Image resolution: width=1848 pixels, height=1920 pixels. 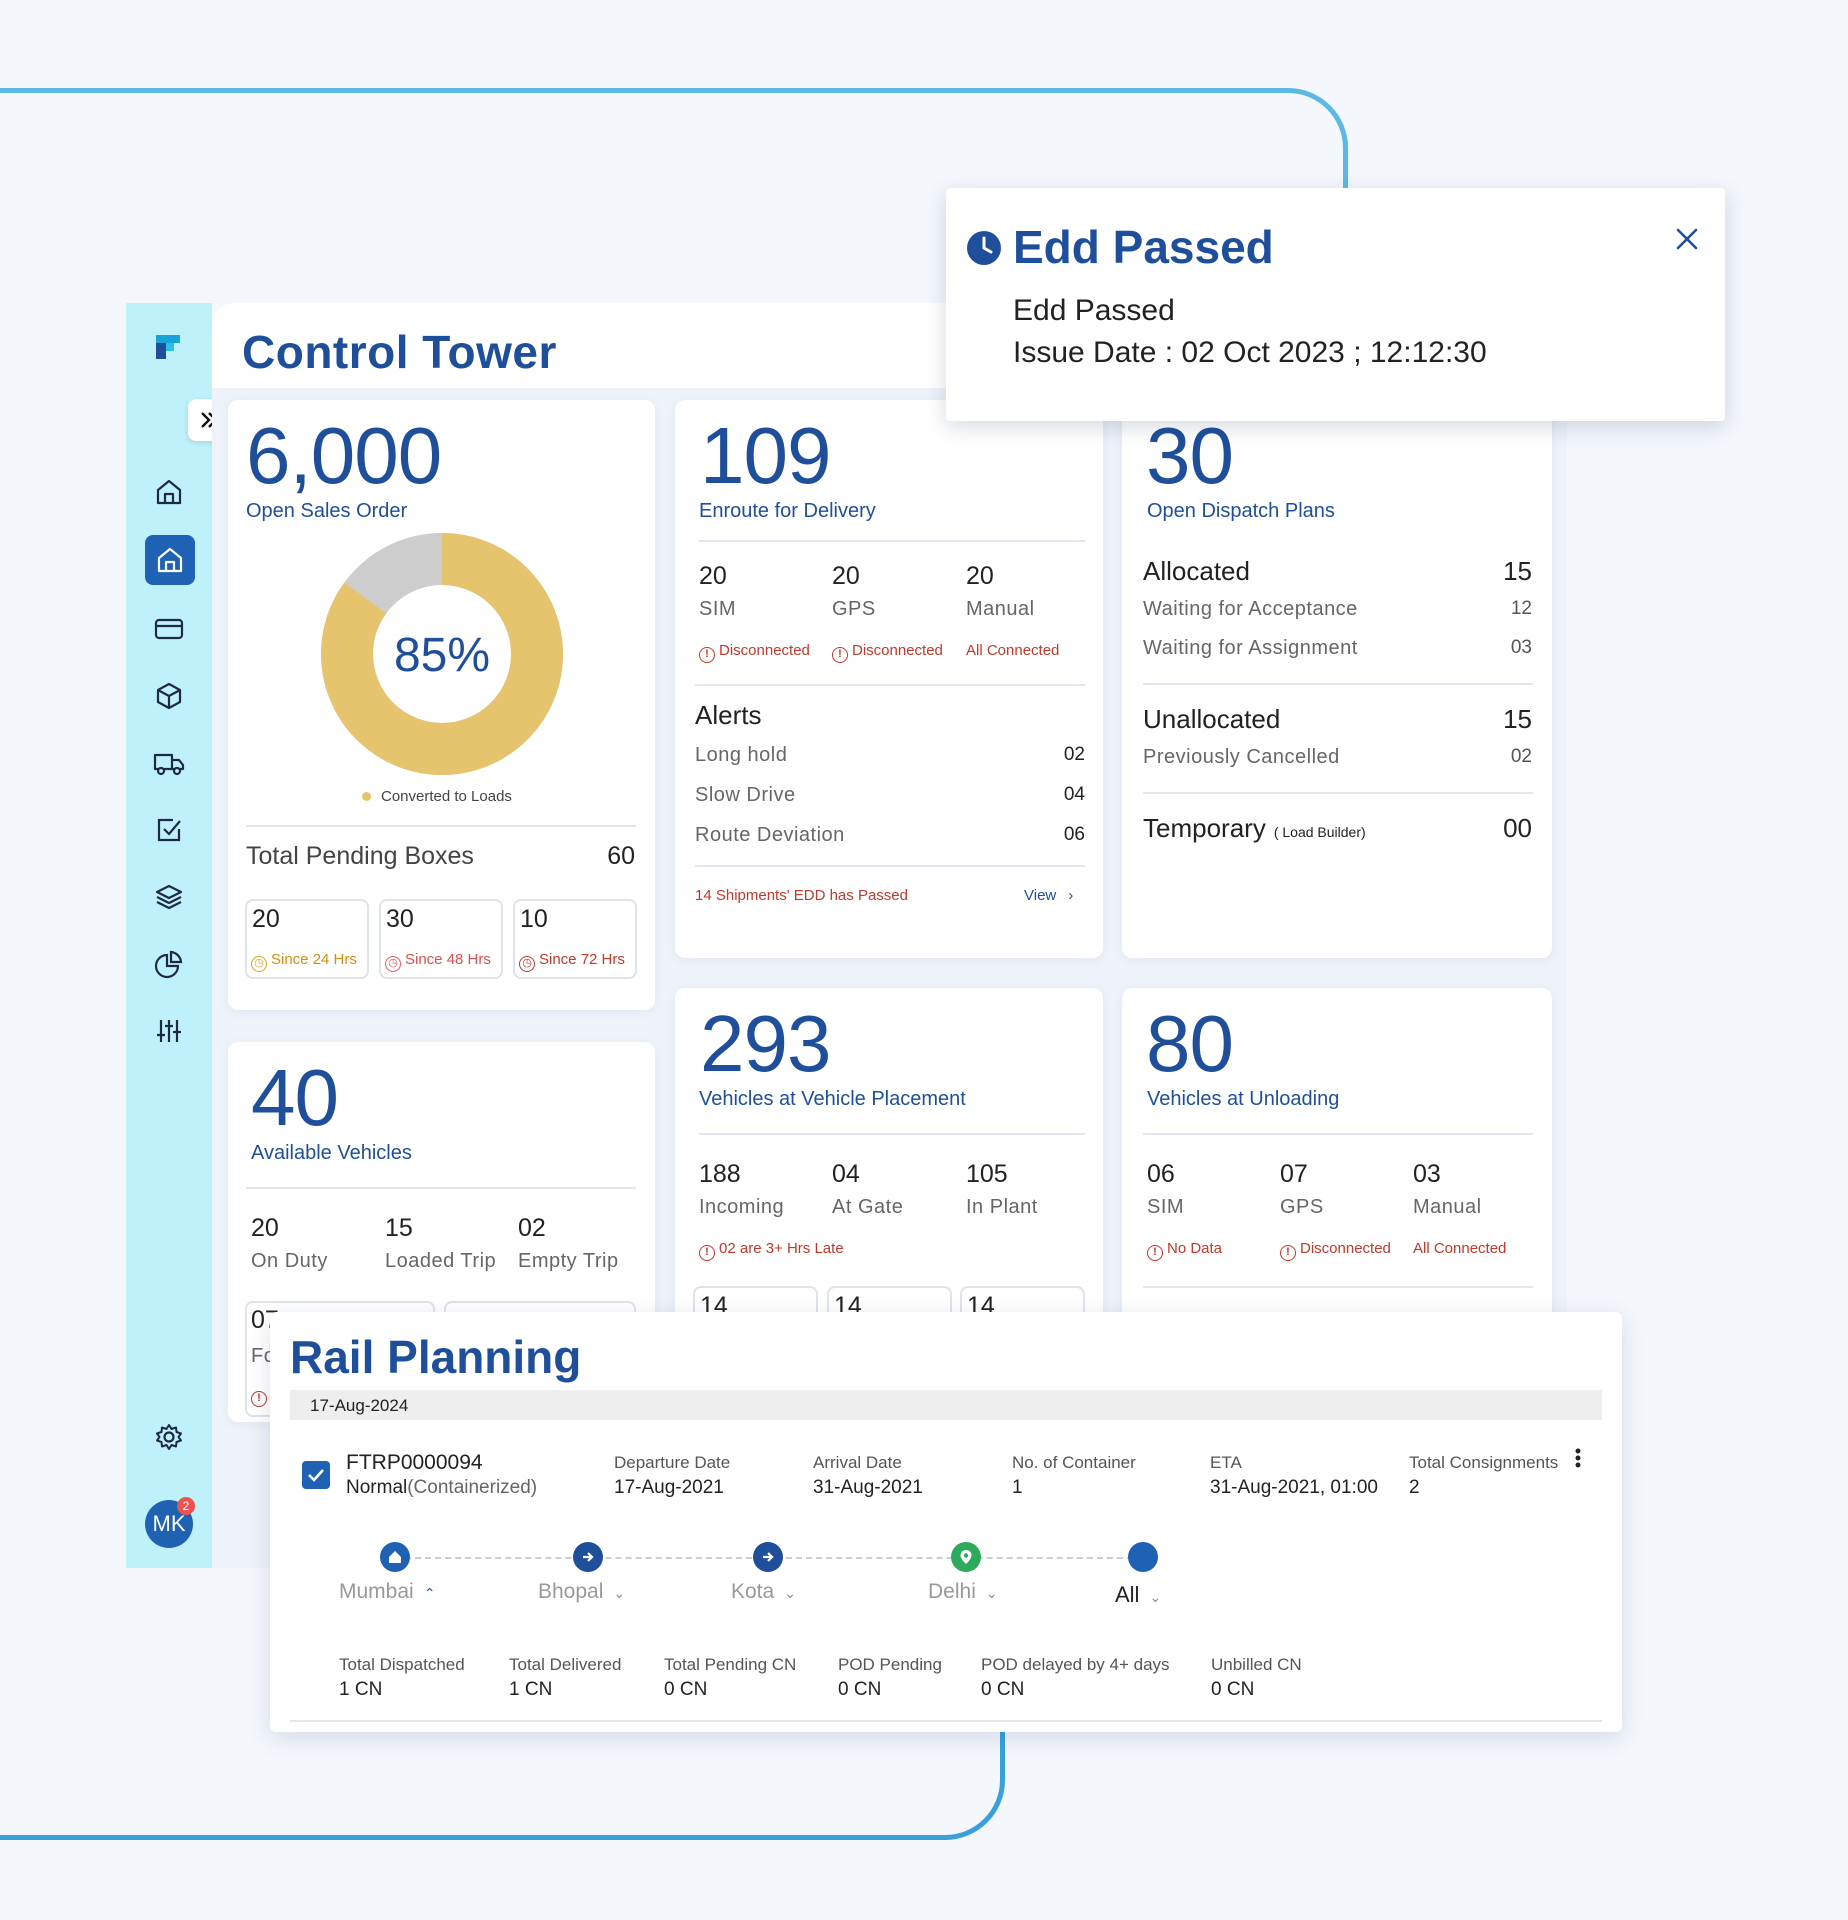 I want to click on nav-home, so click(x=169, y=492).